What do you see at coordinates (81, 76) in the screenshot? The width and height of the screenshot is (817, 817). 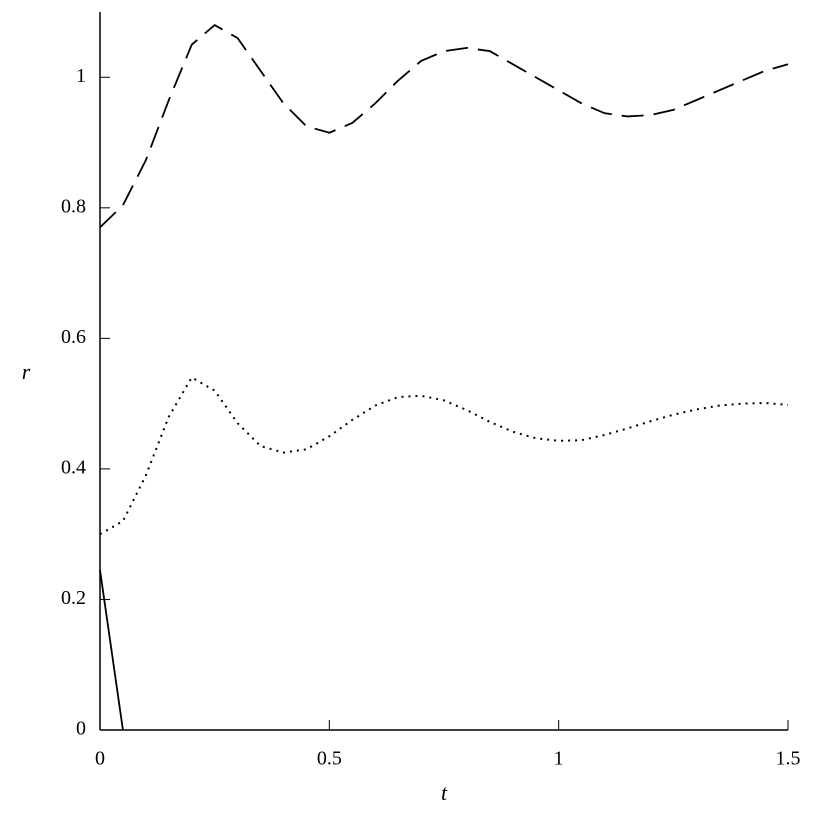 I see `y-tick-label: 1` at bounding box center [81, 76].